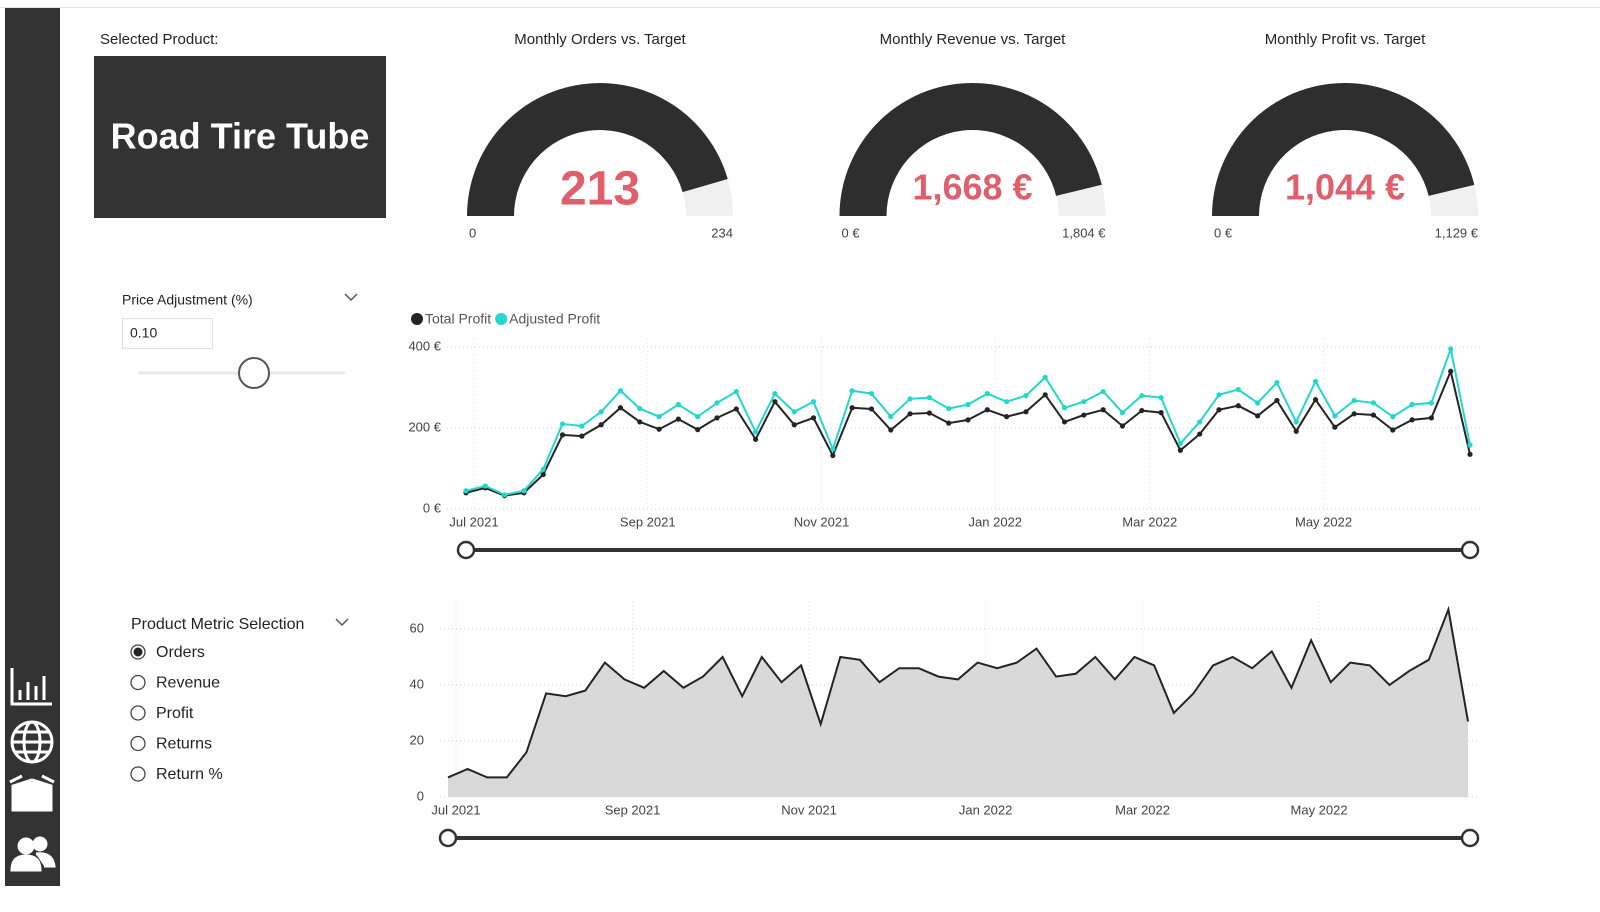 The image size is (1600, 912). Describe the element at coordinates (986, 809) in the screenshot. I see `x-tick-label: Jan 2022` at that location.